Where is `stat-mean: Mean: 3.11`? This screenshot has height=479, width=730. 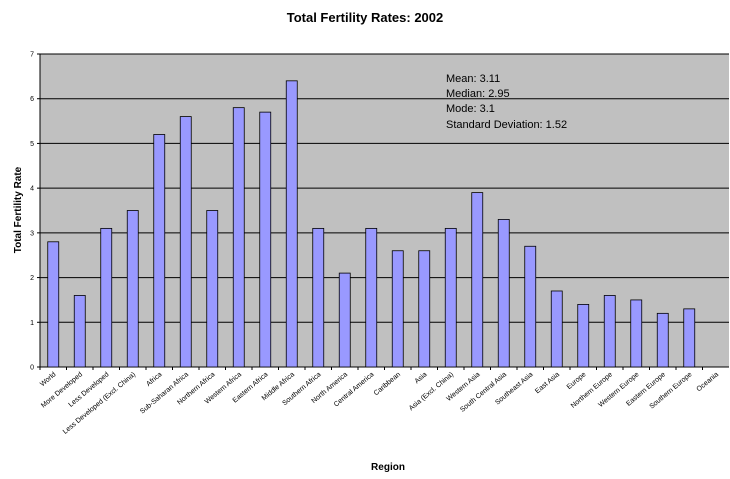
stat-mean: Mean: 3.11 is located at coordinates (473, 79).